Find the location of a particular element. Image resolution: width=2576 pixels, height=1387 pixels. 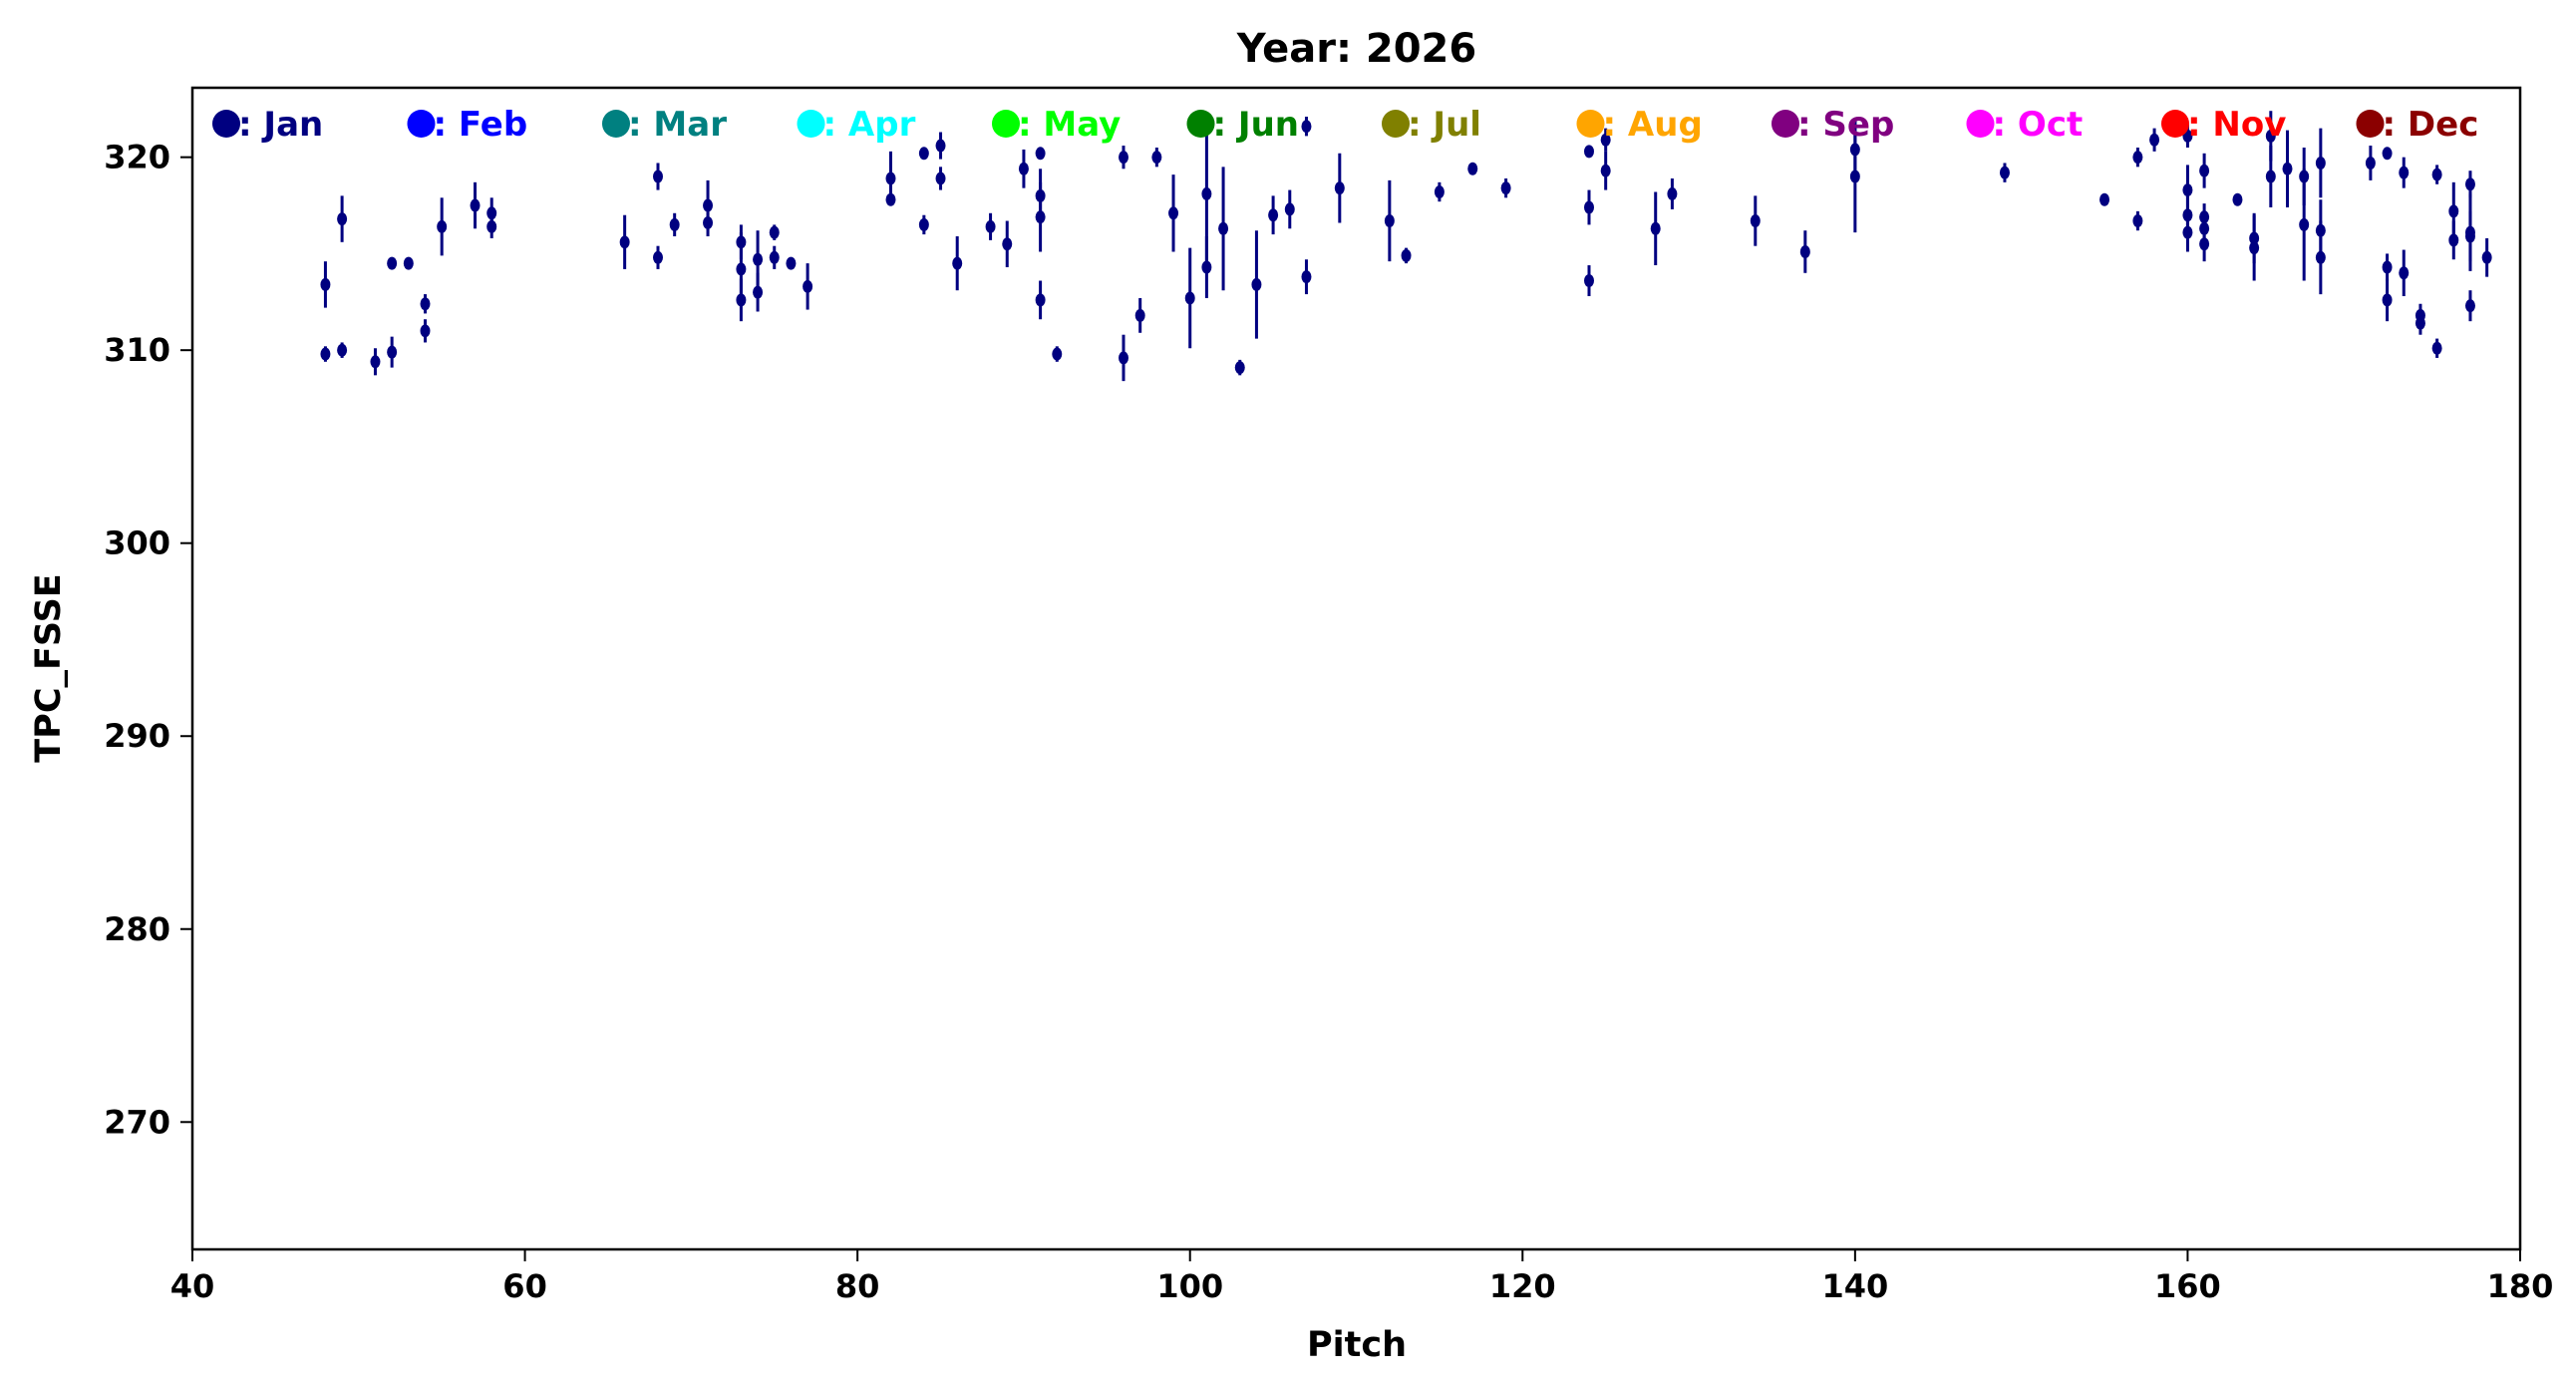

legend-item: : May is located at coordinates (1056, 125).